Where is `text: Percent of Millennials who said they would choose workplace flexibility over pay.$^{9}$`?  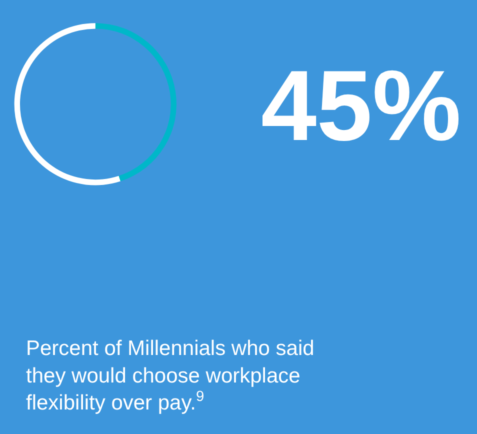 text: Percent of Millennials who said they would choose workplace flexibility over pay.$^{9}$ is located at coordinates (170, 376).